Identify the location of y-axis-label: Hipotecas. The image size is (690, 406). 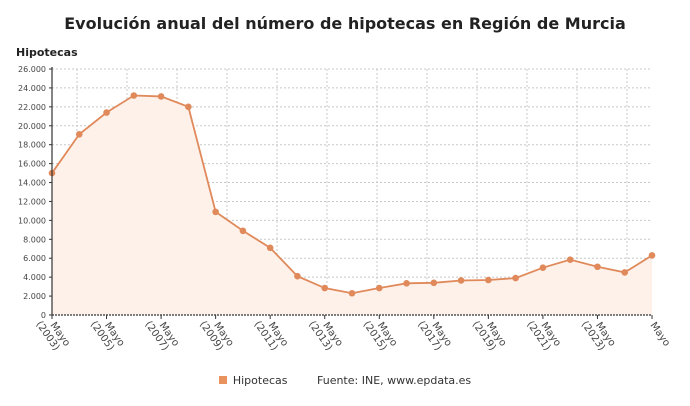
(47, 52).